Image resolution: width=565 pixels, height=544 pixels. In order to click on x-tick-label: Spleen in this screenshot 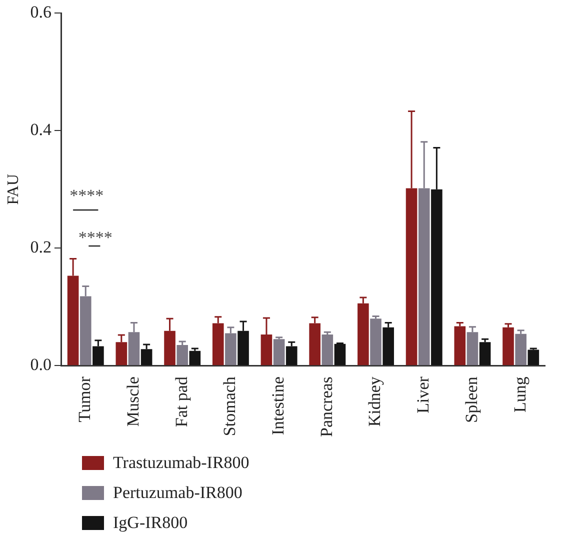, I will do `click(471, 399)`.